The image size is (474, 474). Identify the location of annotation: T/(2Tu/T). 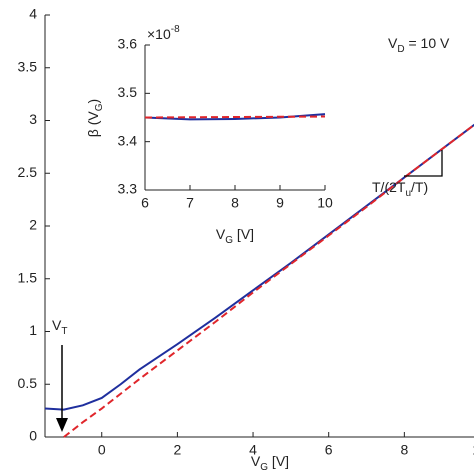
(400, 189).